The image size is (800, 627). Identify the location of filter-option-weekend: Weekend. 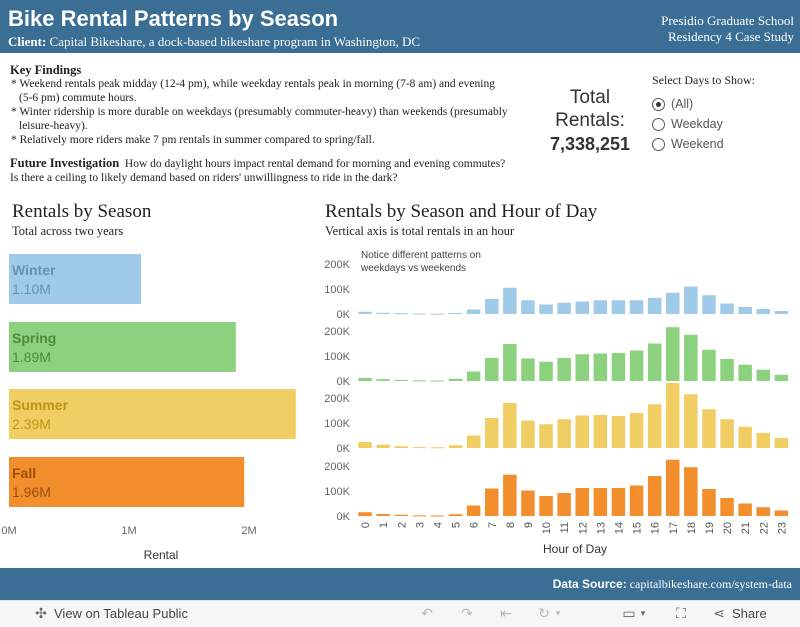
(703, 144).